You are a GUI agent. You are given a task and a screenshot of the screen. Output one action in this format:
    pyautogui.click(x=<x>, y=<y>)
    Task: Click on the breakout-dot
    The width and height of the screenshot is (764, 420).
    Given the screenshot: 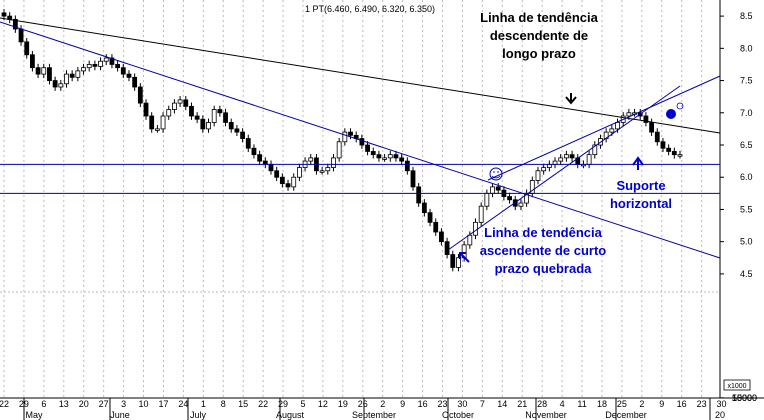 What is the action you would take?
    pyautogui.click(x=671, y=114)
    